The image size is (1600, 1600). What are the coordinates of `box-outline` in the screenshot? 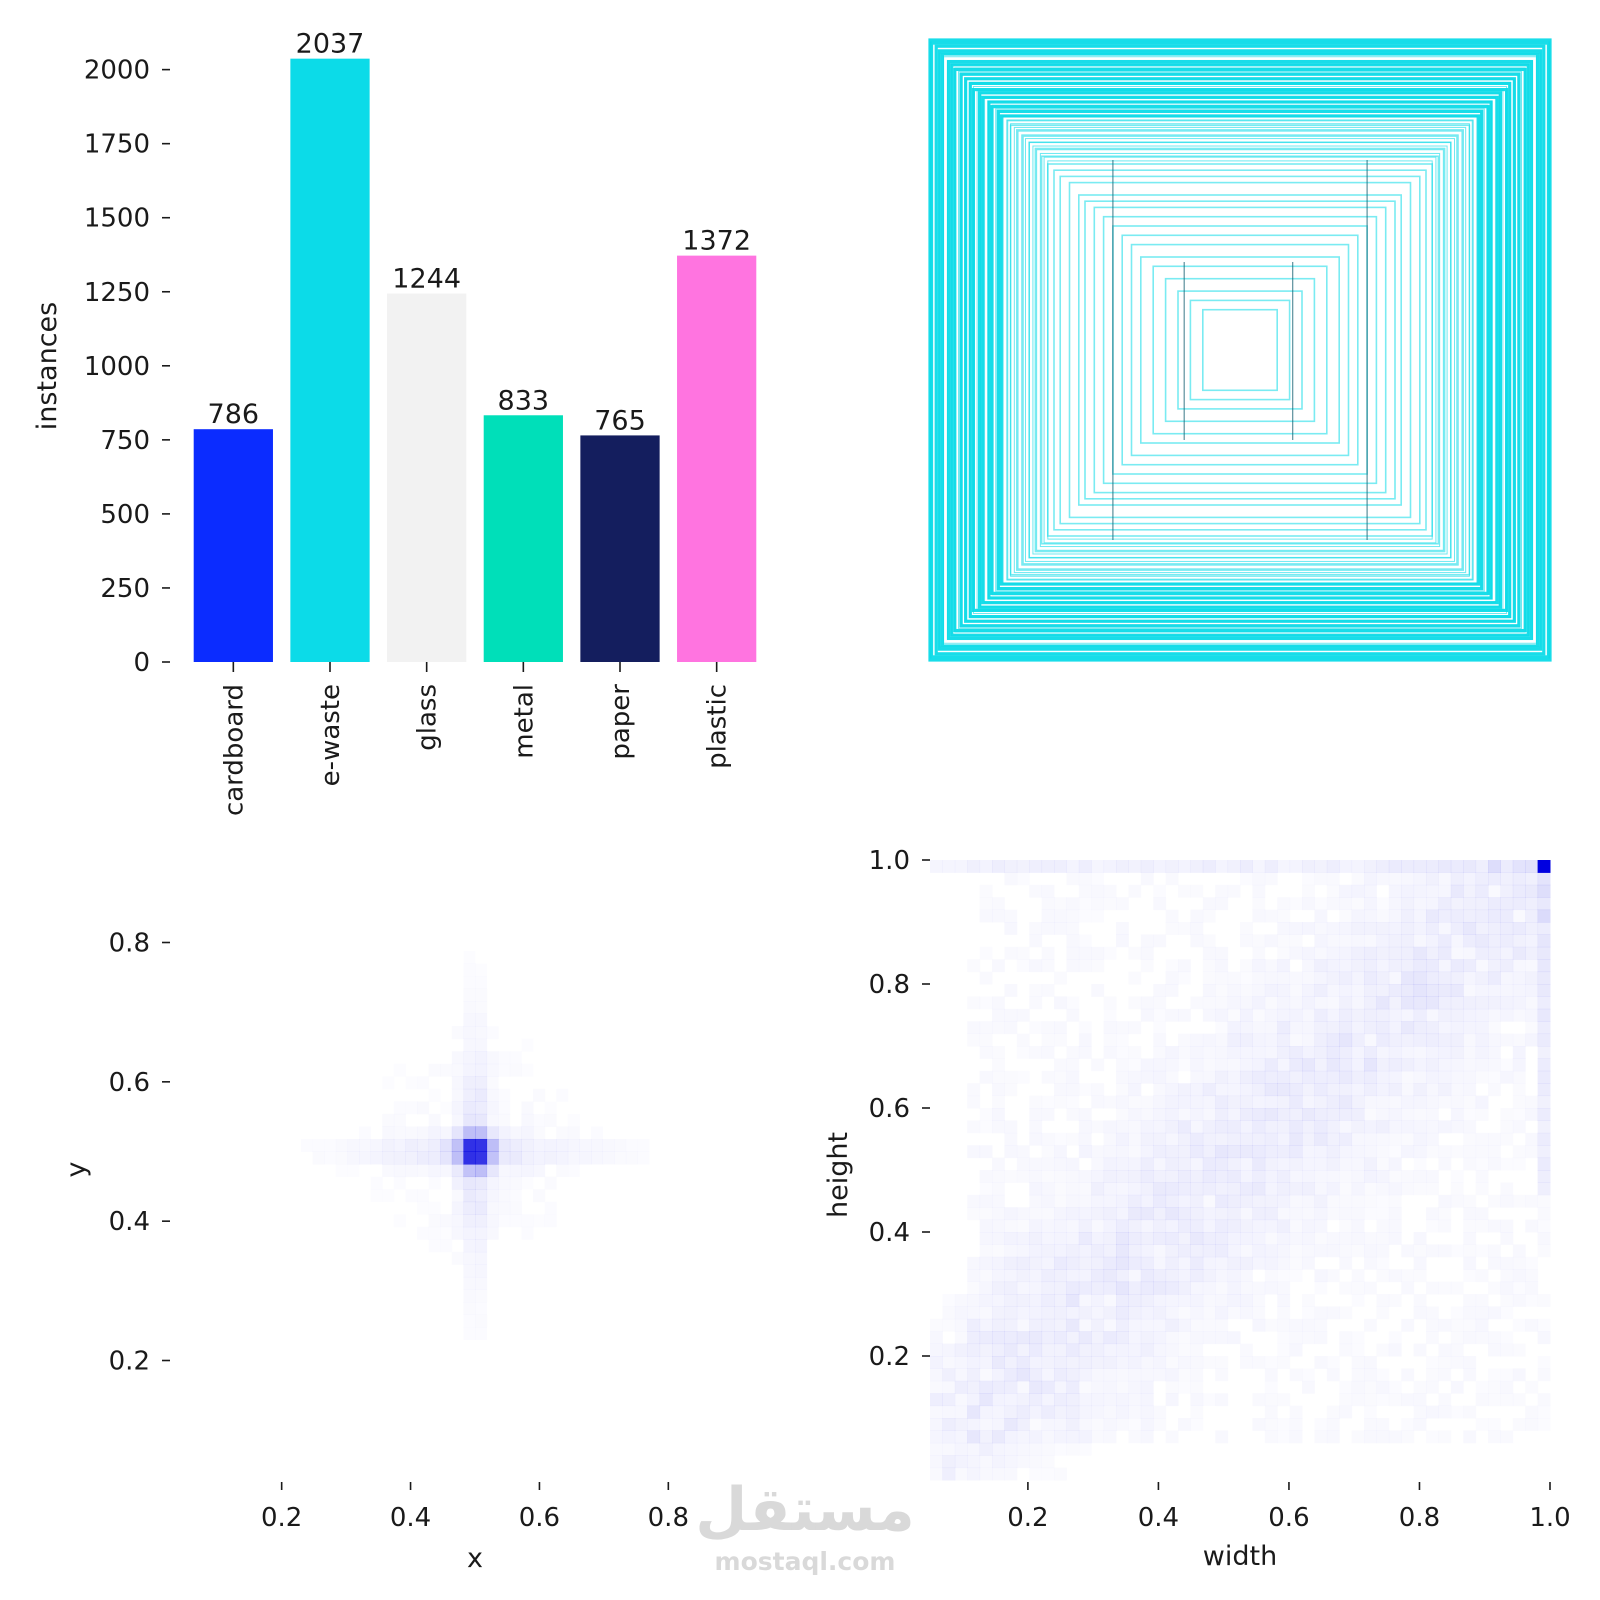 It's located at (1240, 350).